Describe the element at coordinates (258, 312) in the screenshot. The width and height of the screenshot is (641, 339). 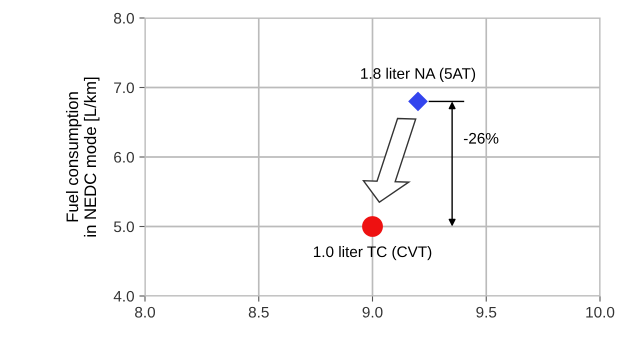
I see `x-tick-label: 8.5` at that location.